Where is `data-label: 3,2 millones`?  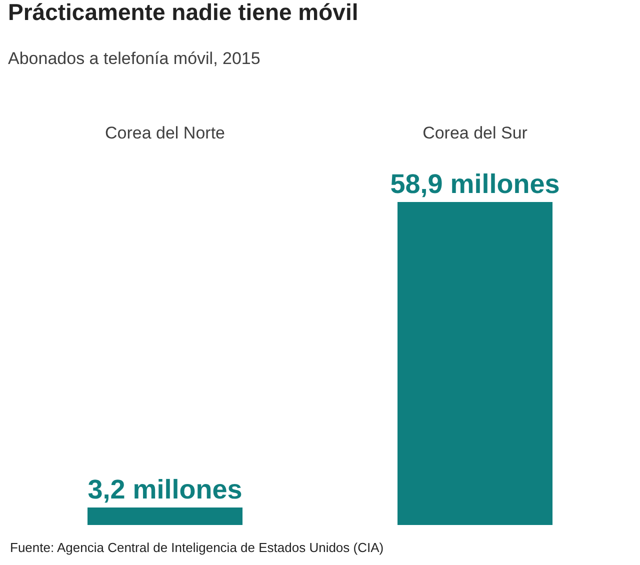 data-label: 3,2 millones is located at coordinates (165, 489).